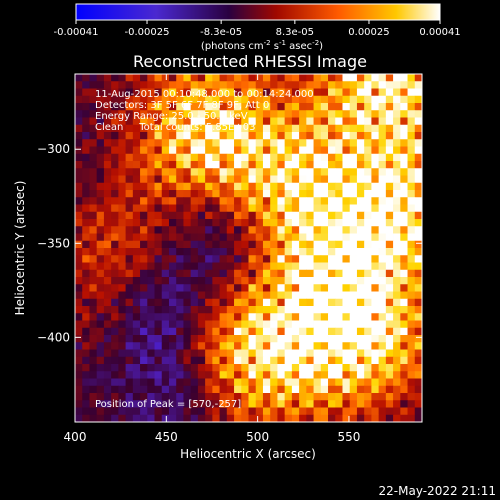 Image resolution: width=500 pixels, height=500 pixels. Describe the element at coordinates (53, 149) in the screenshot. I see `y-tick-label: −300` at that location.